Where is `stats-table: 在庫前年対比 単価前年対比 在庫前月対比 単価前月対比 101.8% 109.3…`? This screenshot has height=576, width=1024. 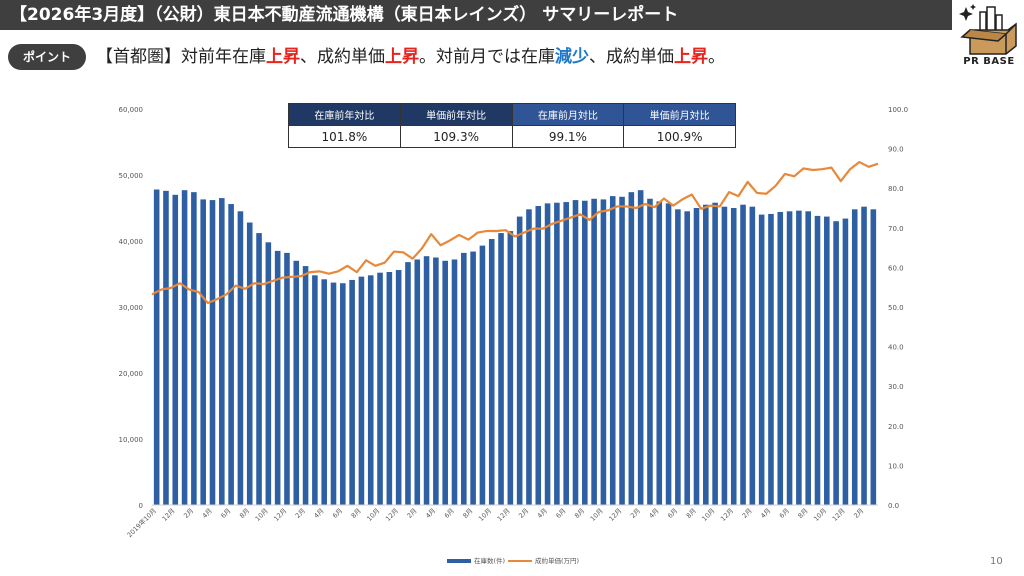
stats-table: 在庫前年対比 単価前年対比 在庫前月対比 単価前月対比 101.8% 109.3… is located at coordinates (512, 125).